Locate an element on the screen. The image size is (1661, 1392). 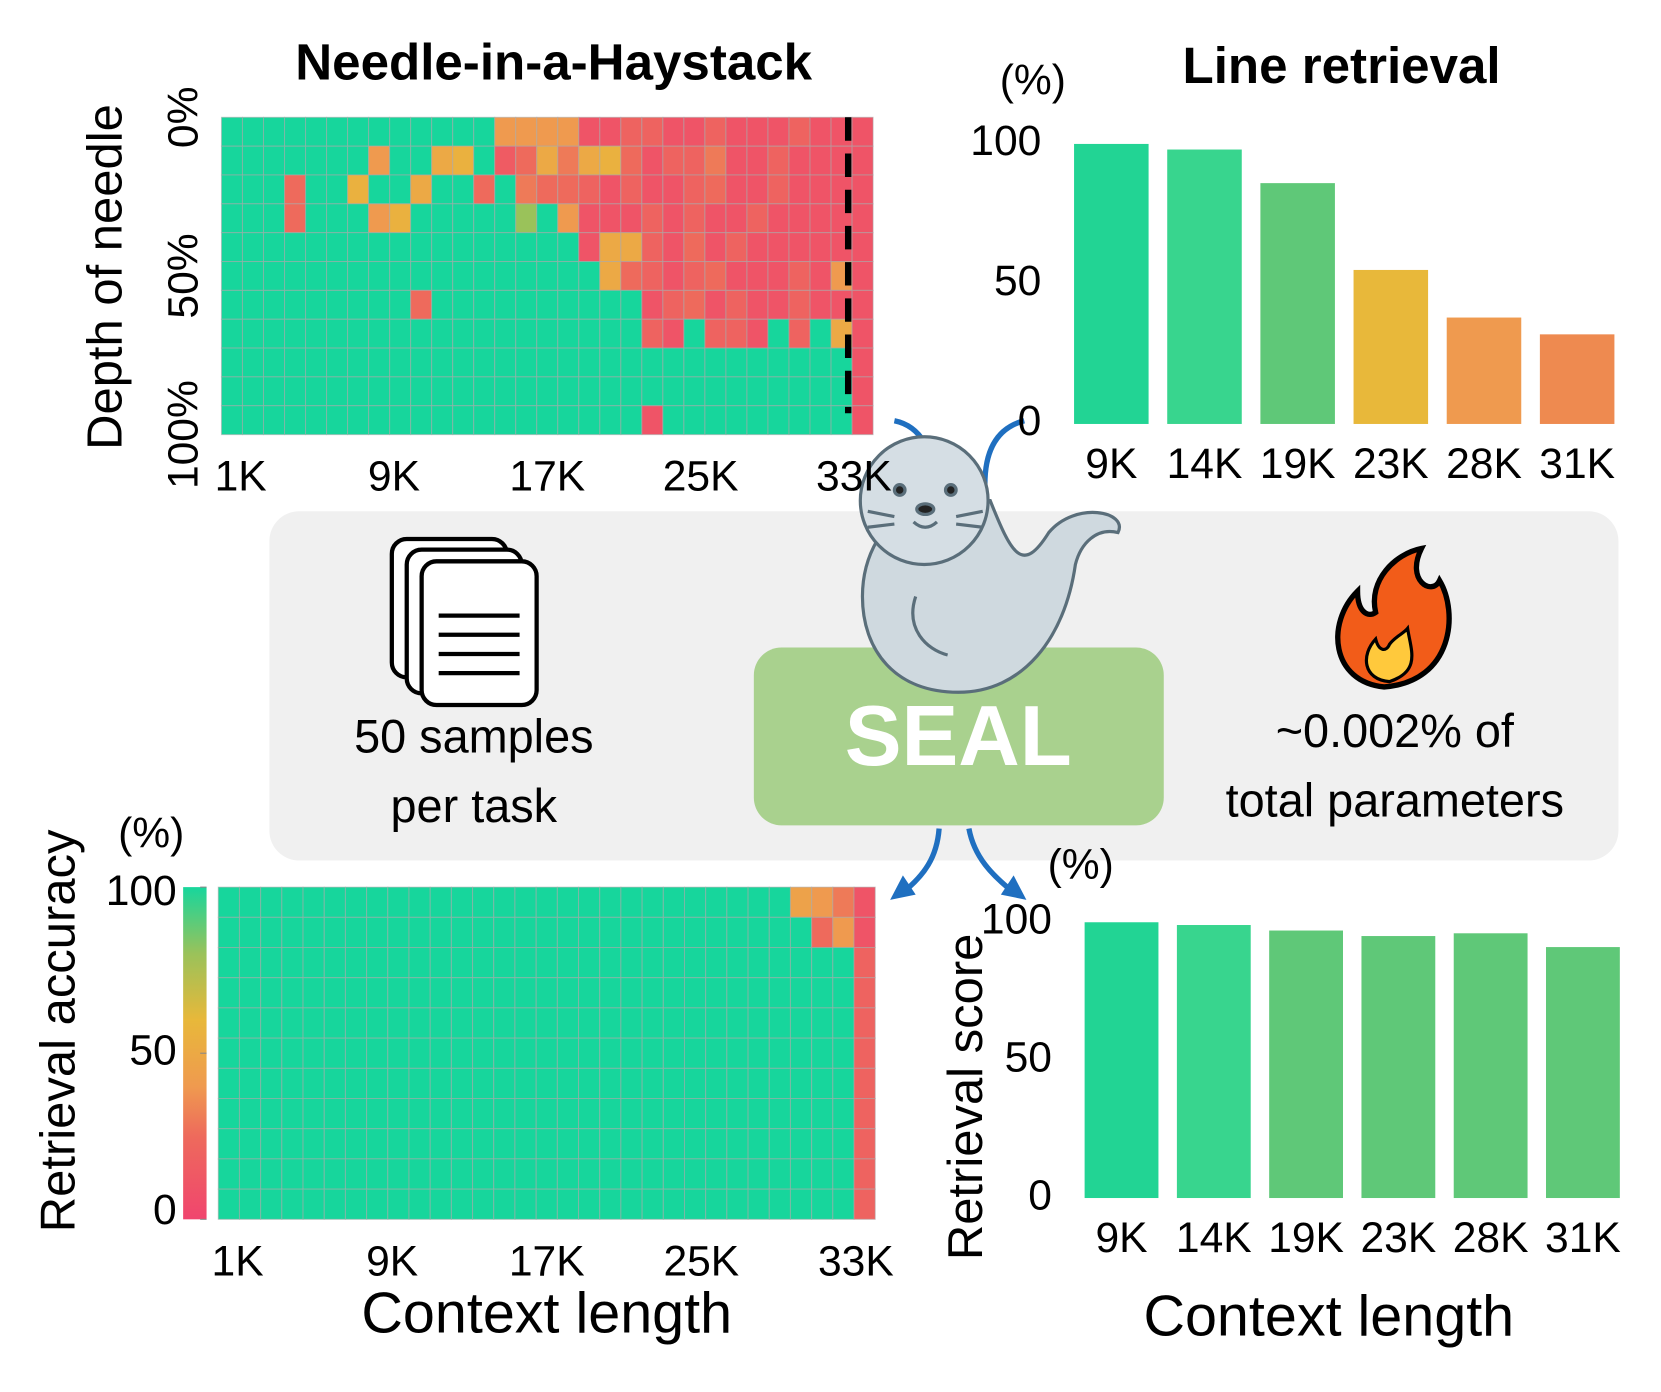
samples-text: per task is located at coordinates (474, 806).